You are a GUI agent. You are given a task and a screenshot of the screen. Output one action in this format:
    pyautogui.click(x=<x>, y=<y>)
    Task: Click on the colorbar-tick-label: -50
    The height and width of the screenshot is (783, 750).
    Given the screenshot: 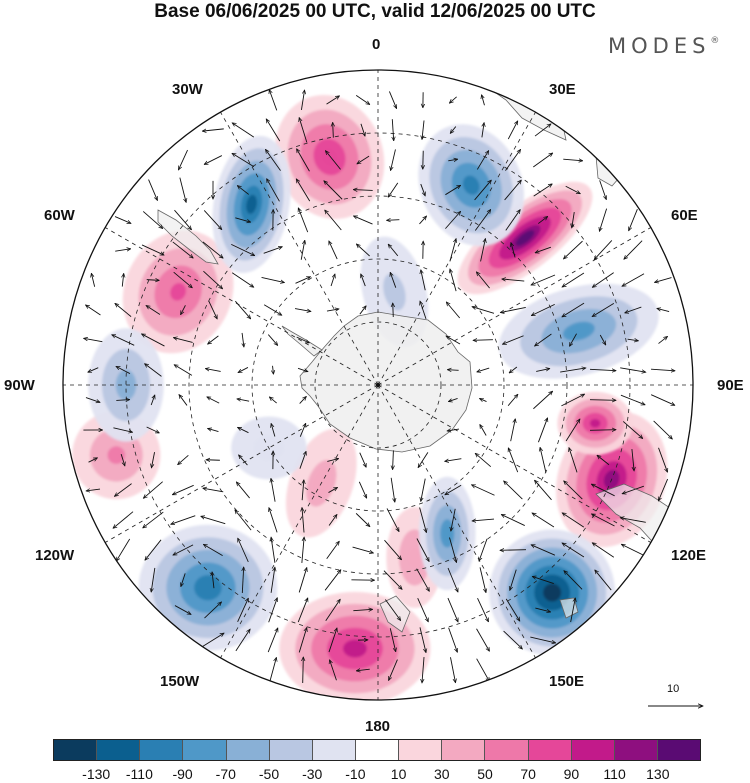 What is the action you would take?
    pyautogui.click(x=269, y=774)
    